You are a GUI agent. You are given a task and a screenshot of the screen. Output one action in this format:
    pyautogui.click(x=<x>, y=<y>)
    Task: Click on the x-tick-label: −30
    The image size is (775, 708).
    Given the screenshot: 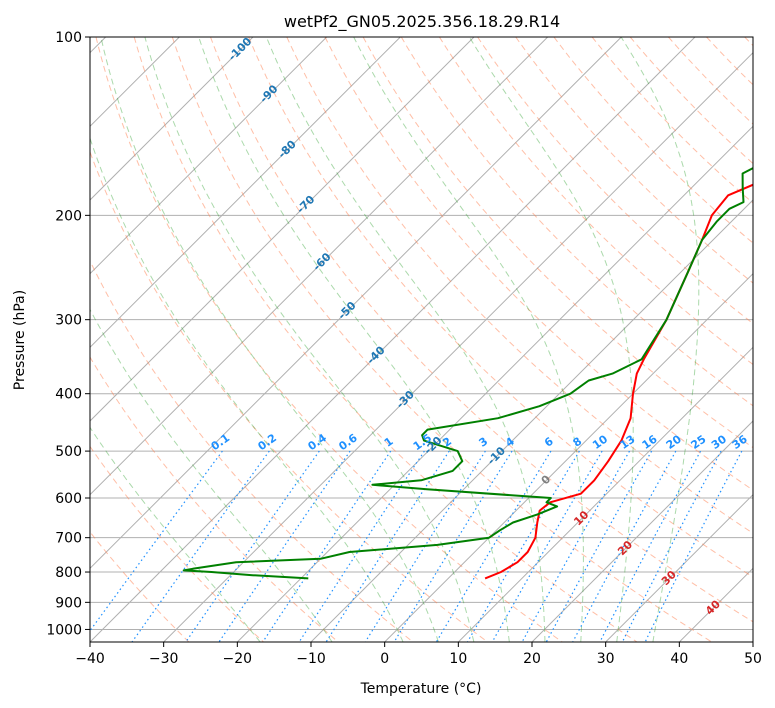 What is the action you would take?
    pyautogui.click(x=164, y=659)
    